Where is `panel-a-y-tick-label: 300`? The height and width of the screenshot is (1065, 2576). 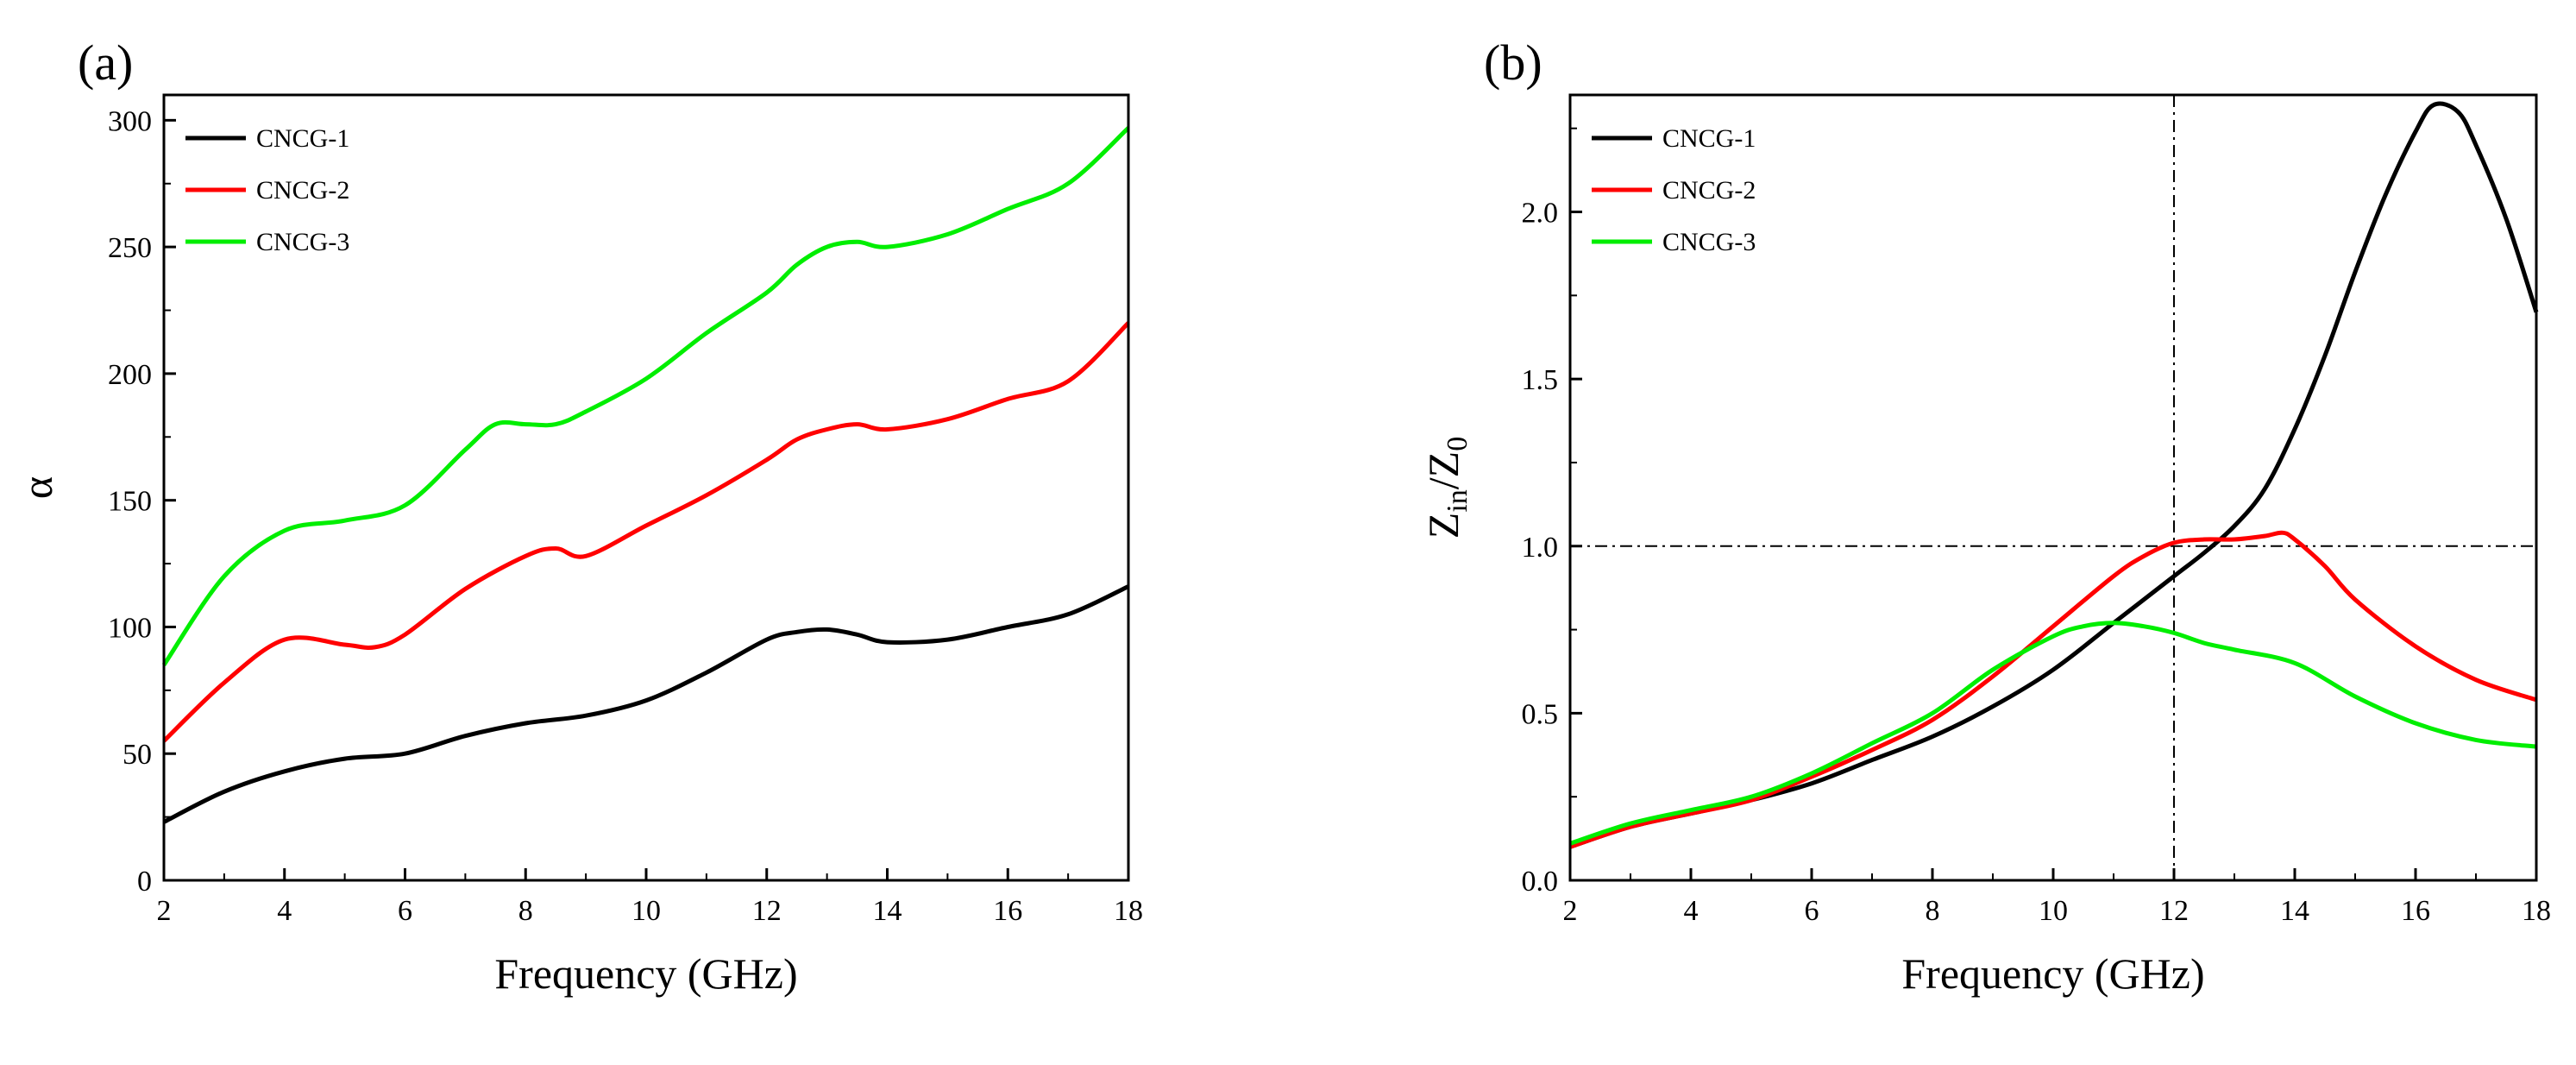 panel-a-y-tick-label: 300 is located at coordinates (130, 121).